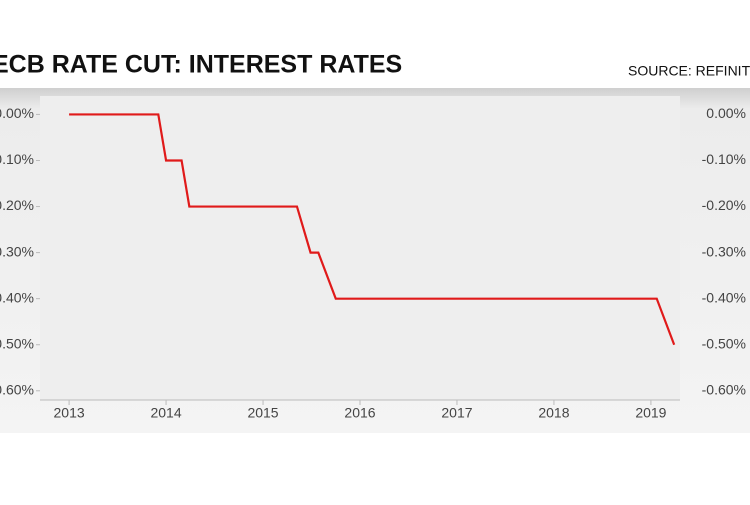 The width and height of the screenshot is (750, 505). Describe the element at coordinates (17, 297) in the screenshot. I see `y-tick-label: -0.40%` at that location.